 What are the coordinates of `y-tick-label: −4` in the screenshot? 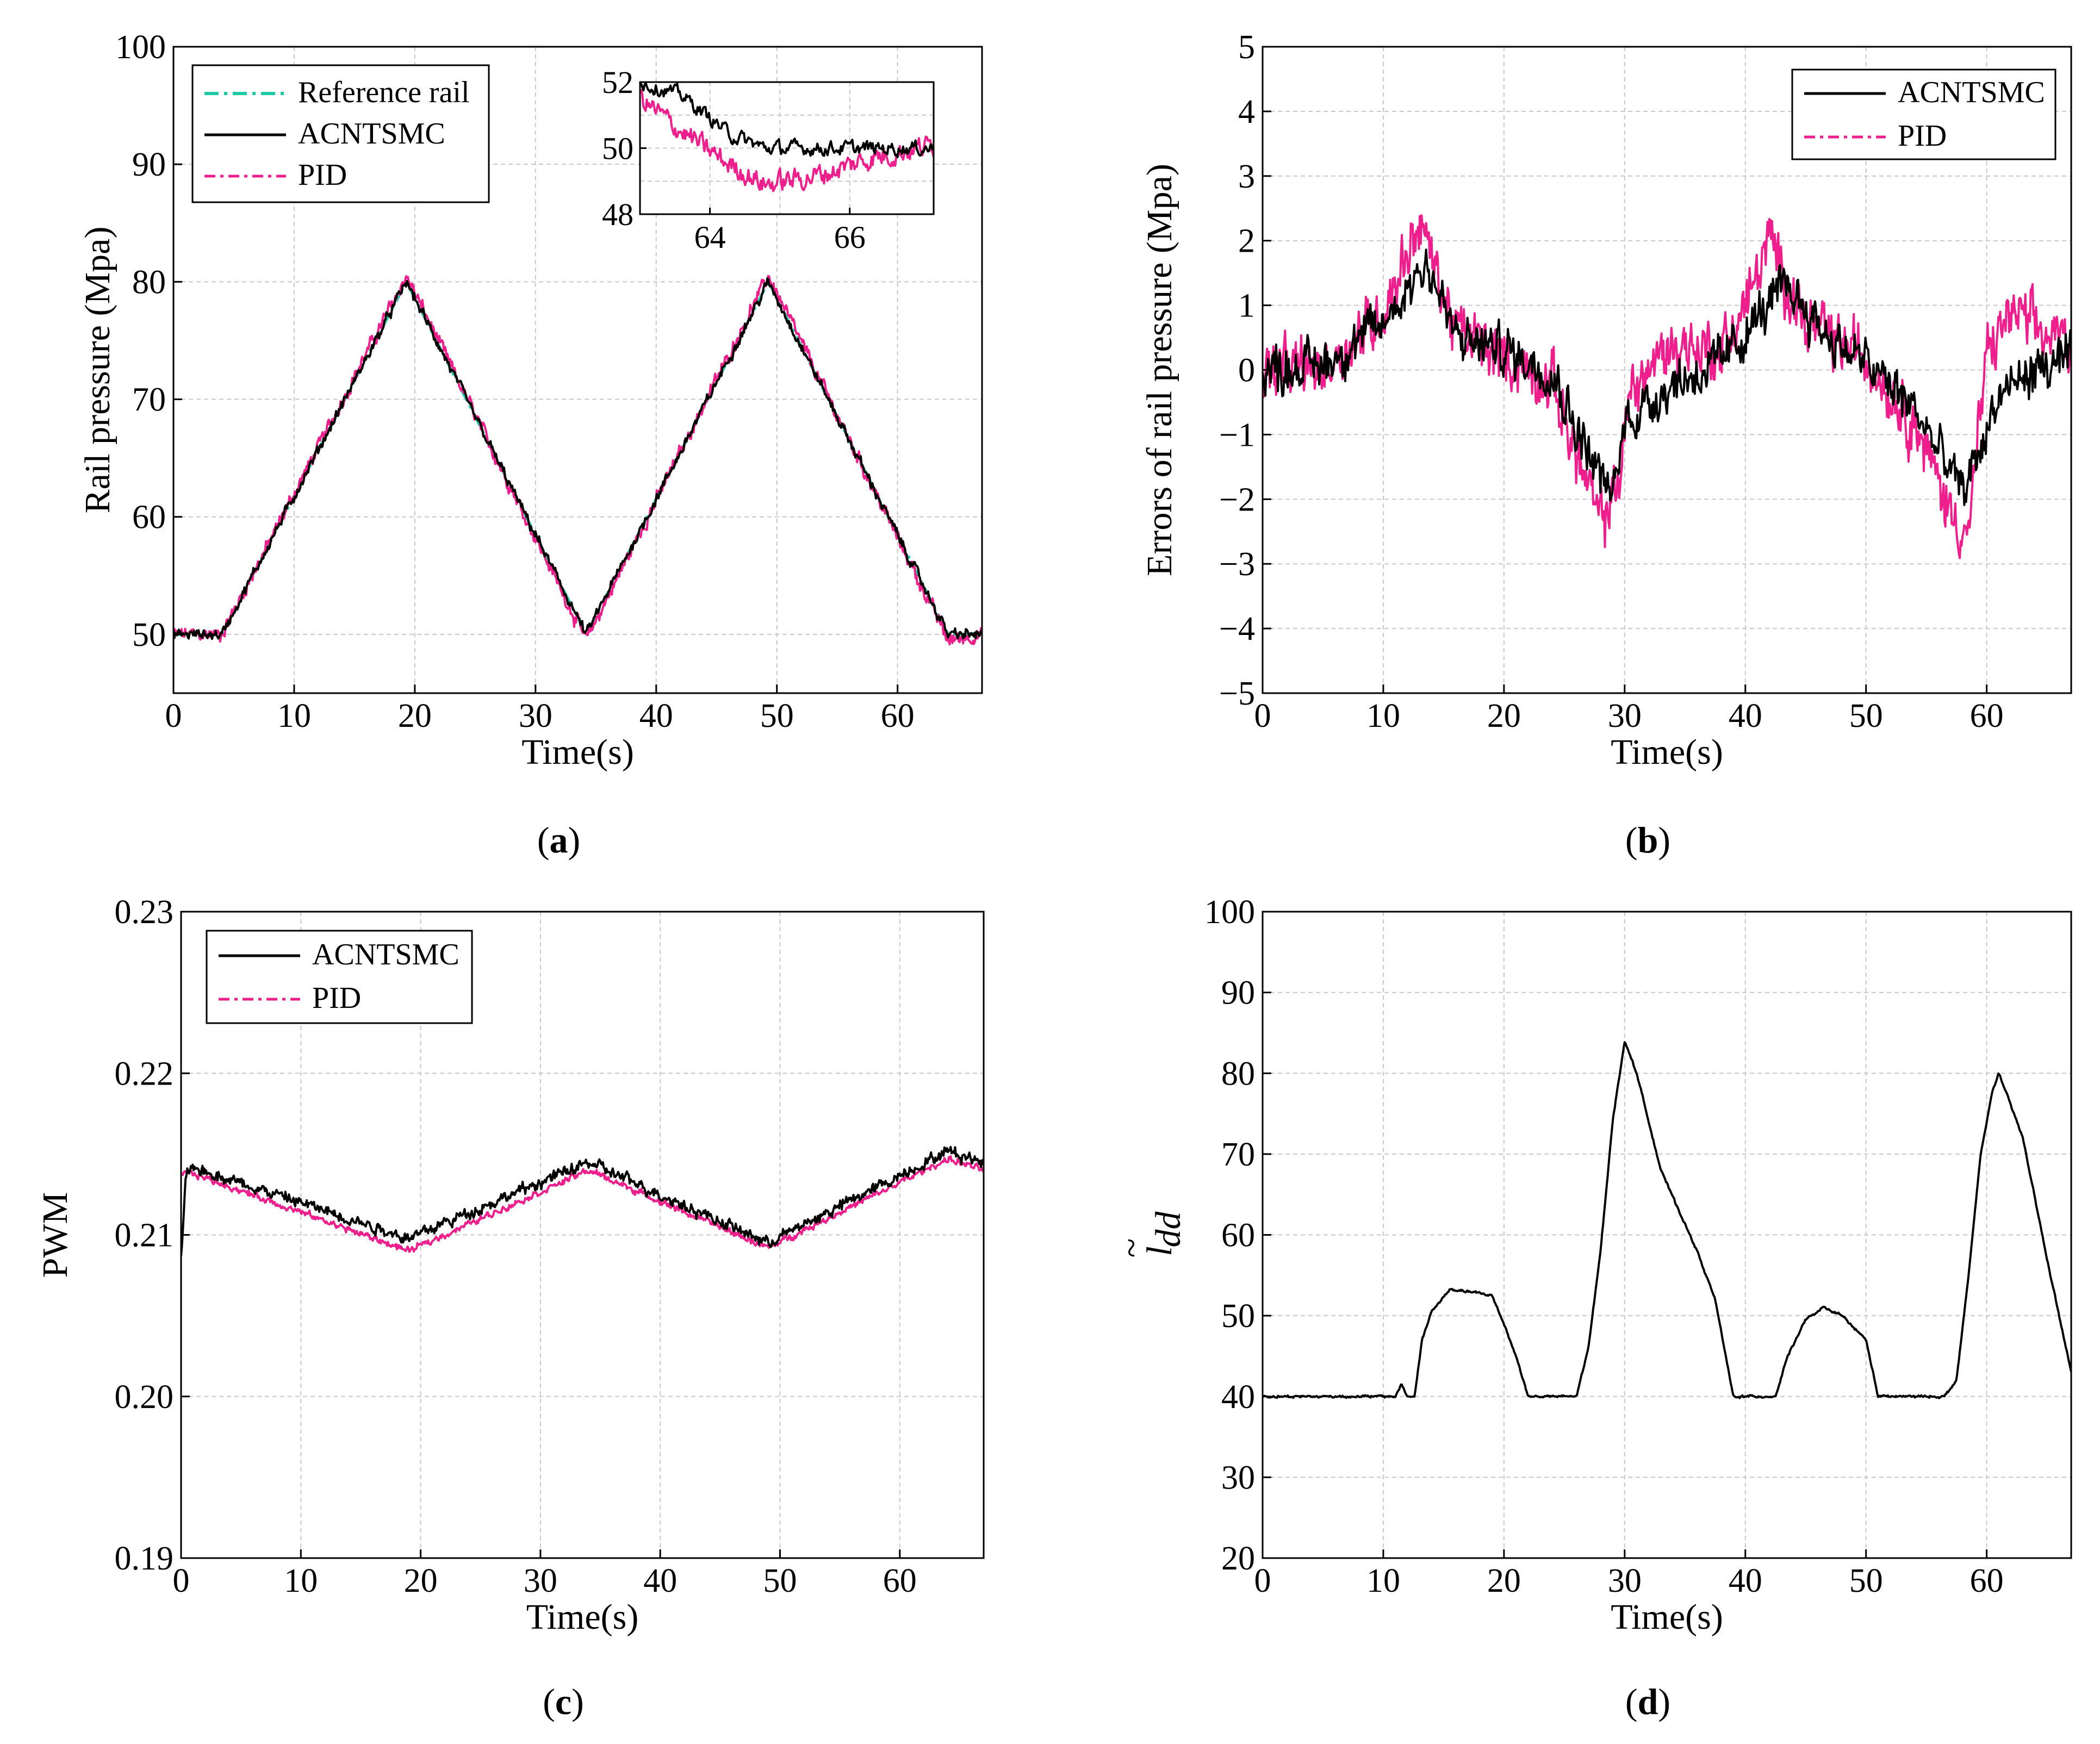 It's located at (1237, 629).